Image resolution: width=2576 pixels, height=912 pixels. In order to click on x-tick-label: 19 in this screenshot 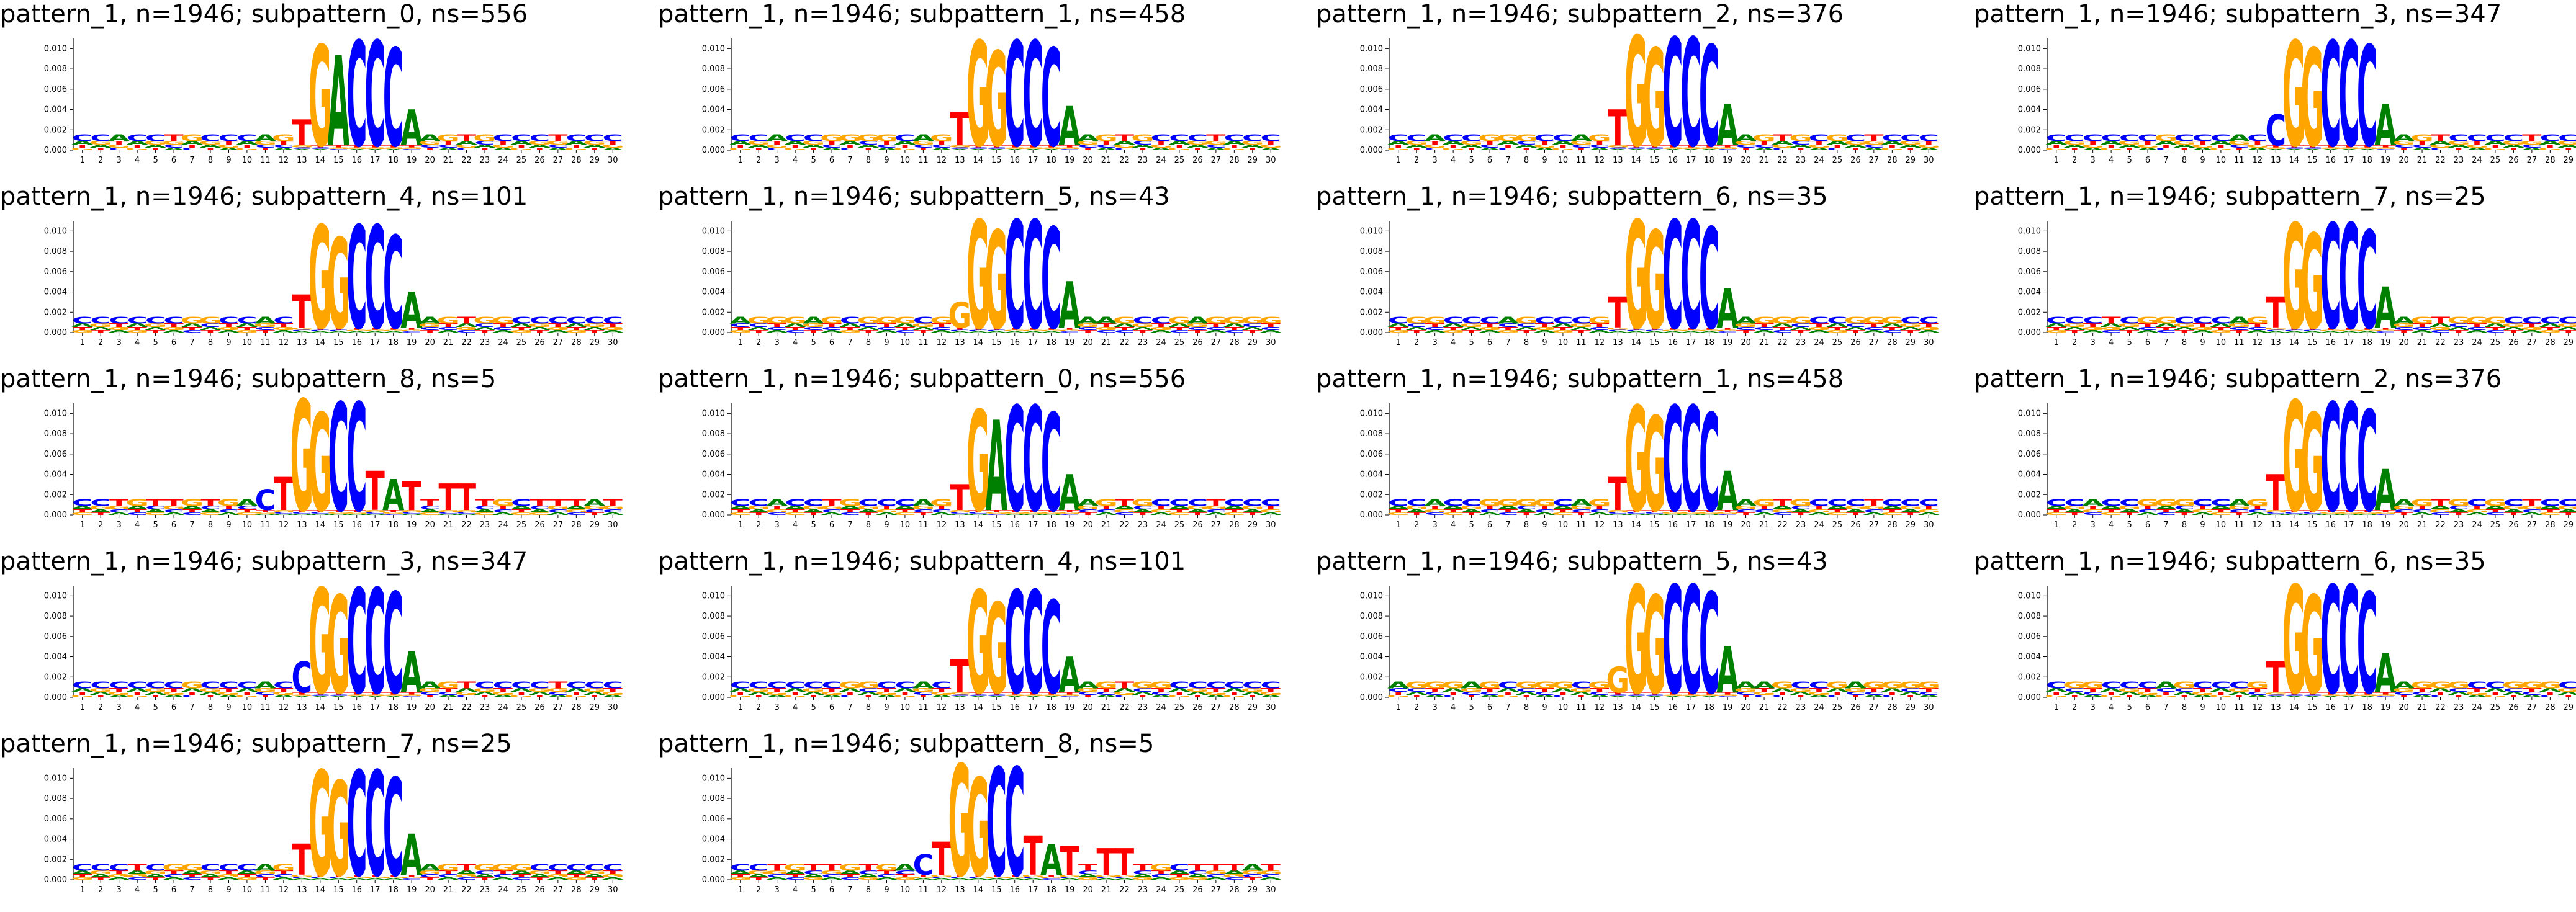, I will do `click(412, 161)`.